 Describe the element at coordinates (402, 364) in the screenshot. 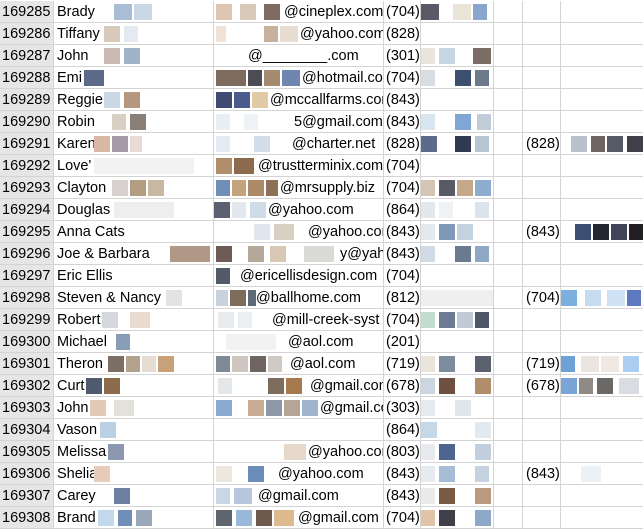

I see `cell-area-code: (719)` at that location.